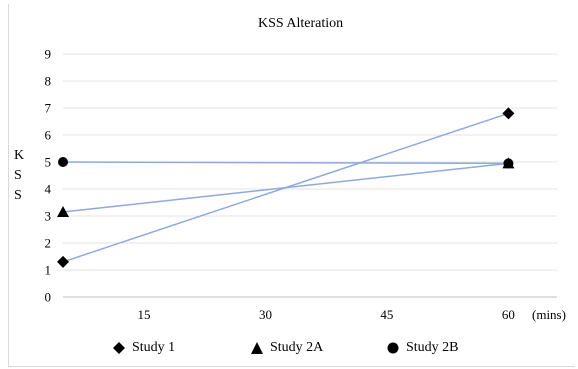  Describe the element at coordinates (48, 216) in the screenshot. I see `y-tick-label: 3` at that location.